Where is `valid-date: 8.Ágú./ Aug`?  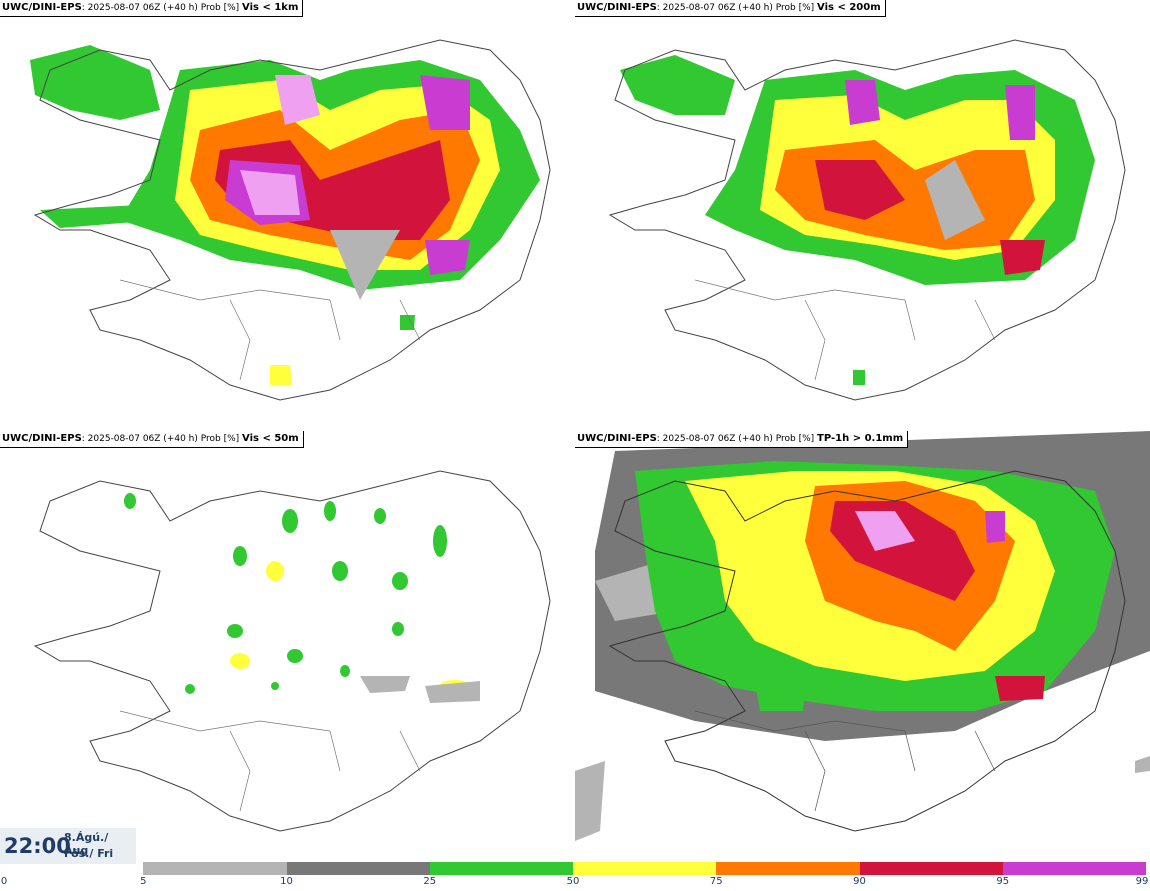
valid-date: 8.Ágú./ Aug is located at coordinates (86, 844).